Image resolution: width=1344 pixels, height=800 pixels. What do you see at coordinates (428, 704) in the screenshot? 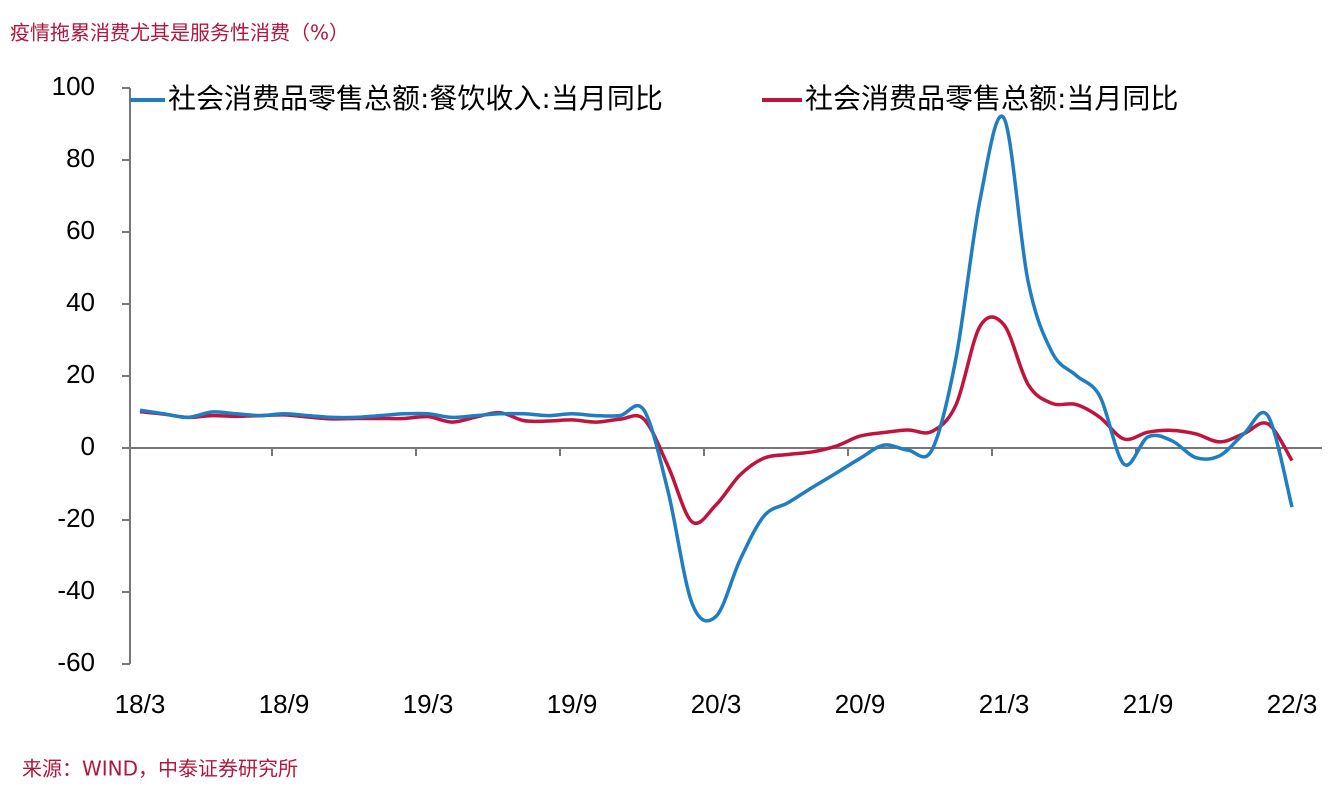
I see `x-tick-label: 19/3` at bounding box center [428, 704].